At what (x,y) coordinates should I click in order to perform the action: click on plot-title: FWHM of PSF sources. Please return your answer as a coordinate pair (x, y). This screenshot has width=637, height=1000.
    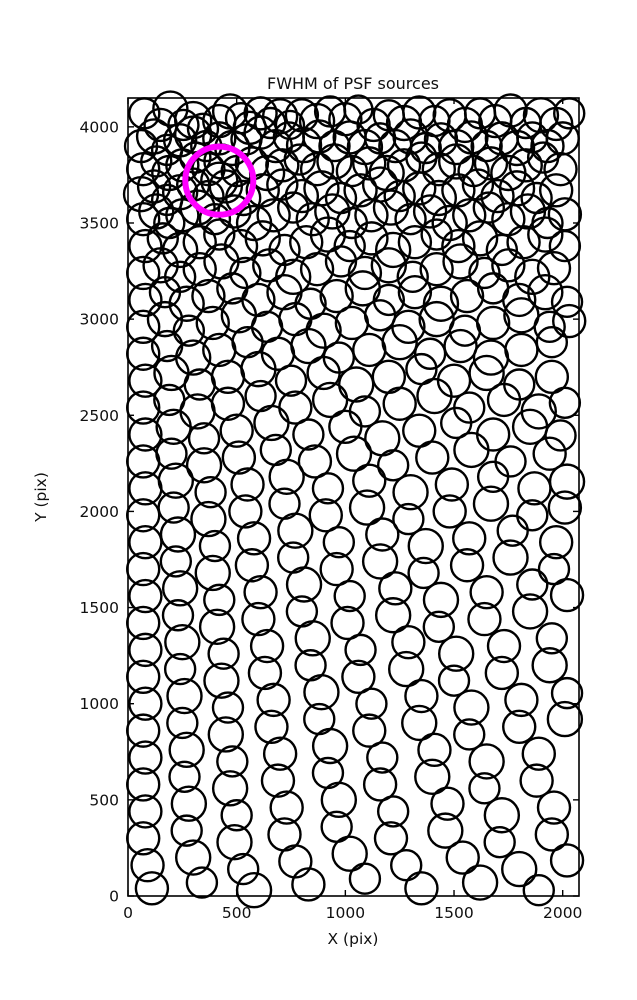
    Looking at the image, I should click on (353, 83).